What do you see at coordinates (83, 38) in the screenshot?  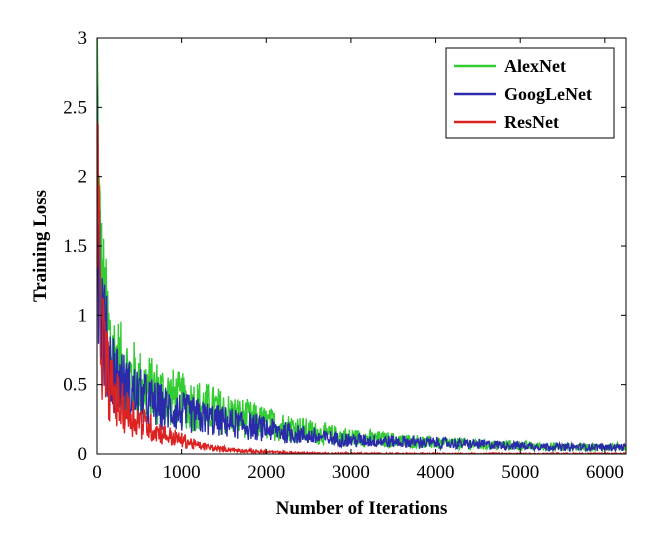 I see `y-tick-label: 3` at bounding box center [83, 38].